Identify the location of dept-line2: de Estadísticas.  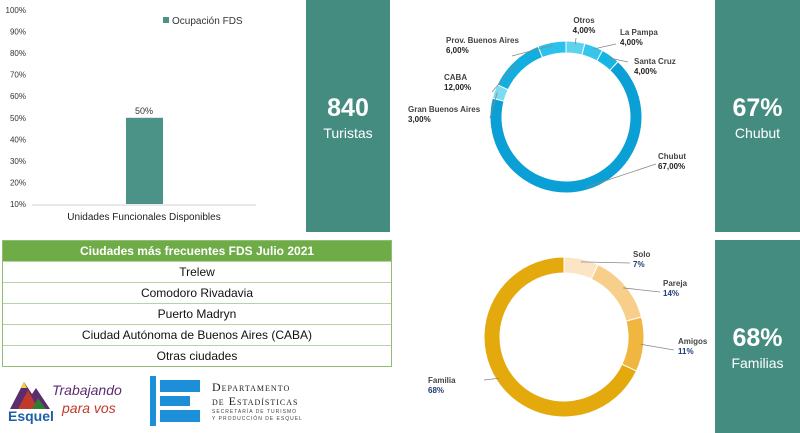
(255, 401).